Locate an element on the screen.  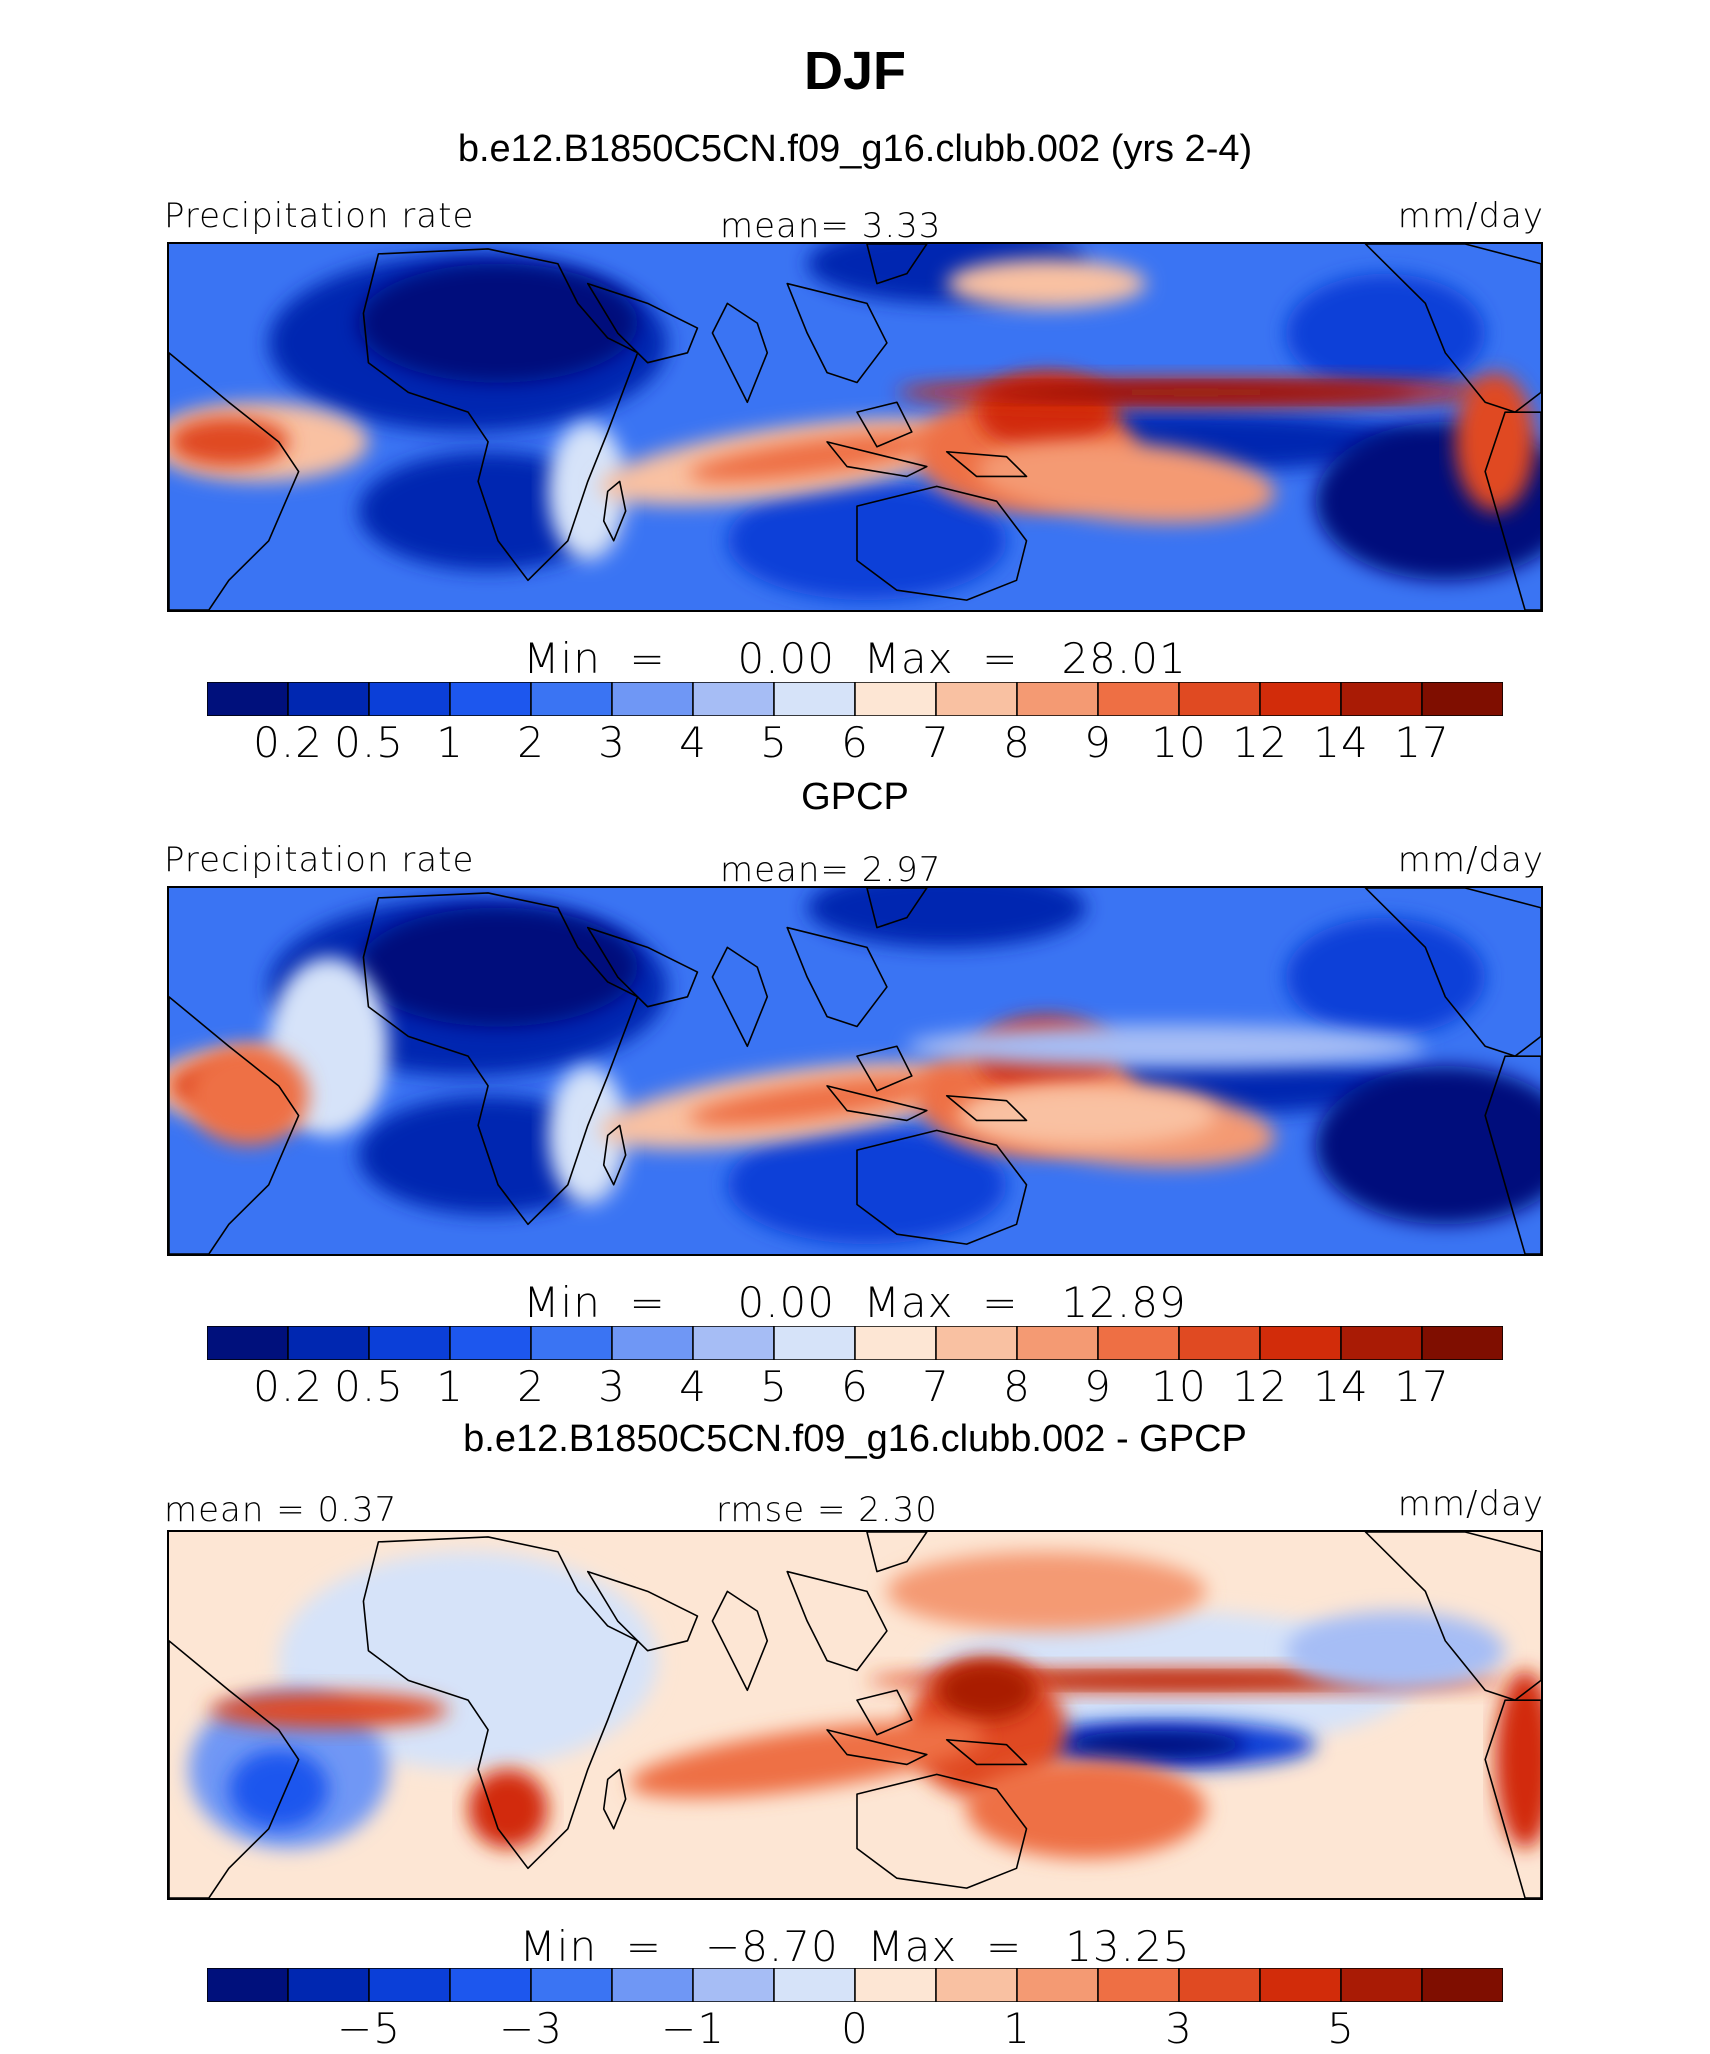
panel-2-title: GPCP is located at coordinates (855, 797).